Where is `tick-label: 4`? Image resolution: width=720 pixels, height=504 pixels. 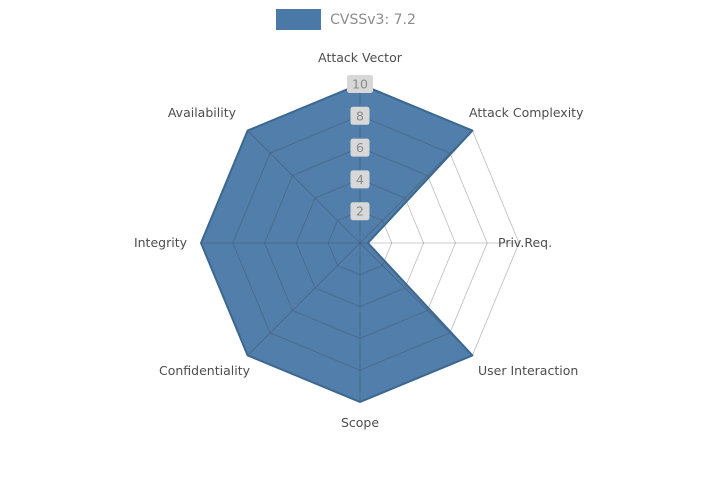 tick-label: 4 is located at coordinates (360, 179).